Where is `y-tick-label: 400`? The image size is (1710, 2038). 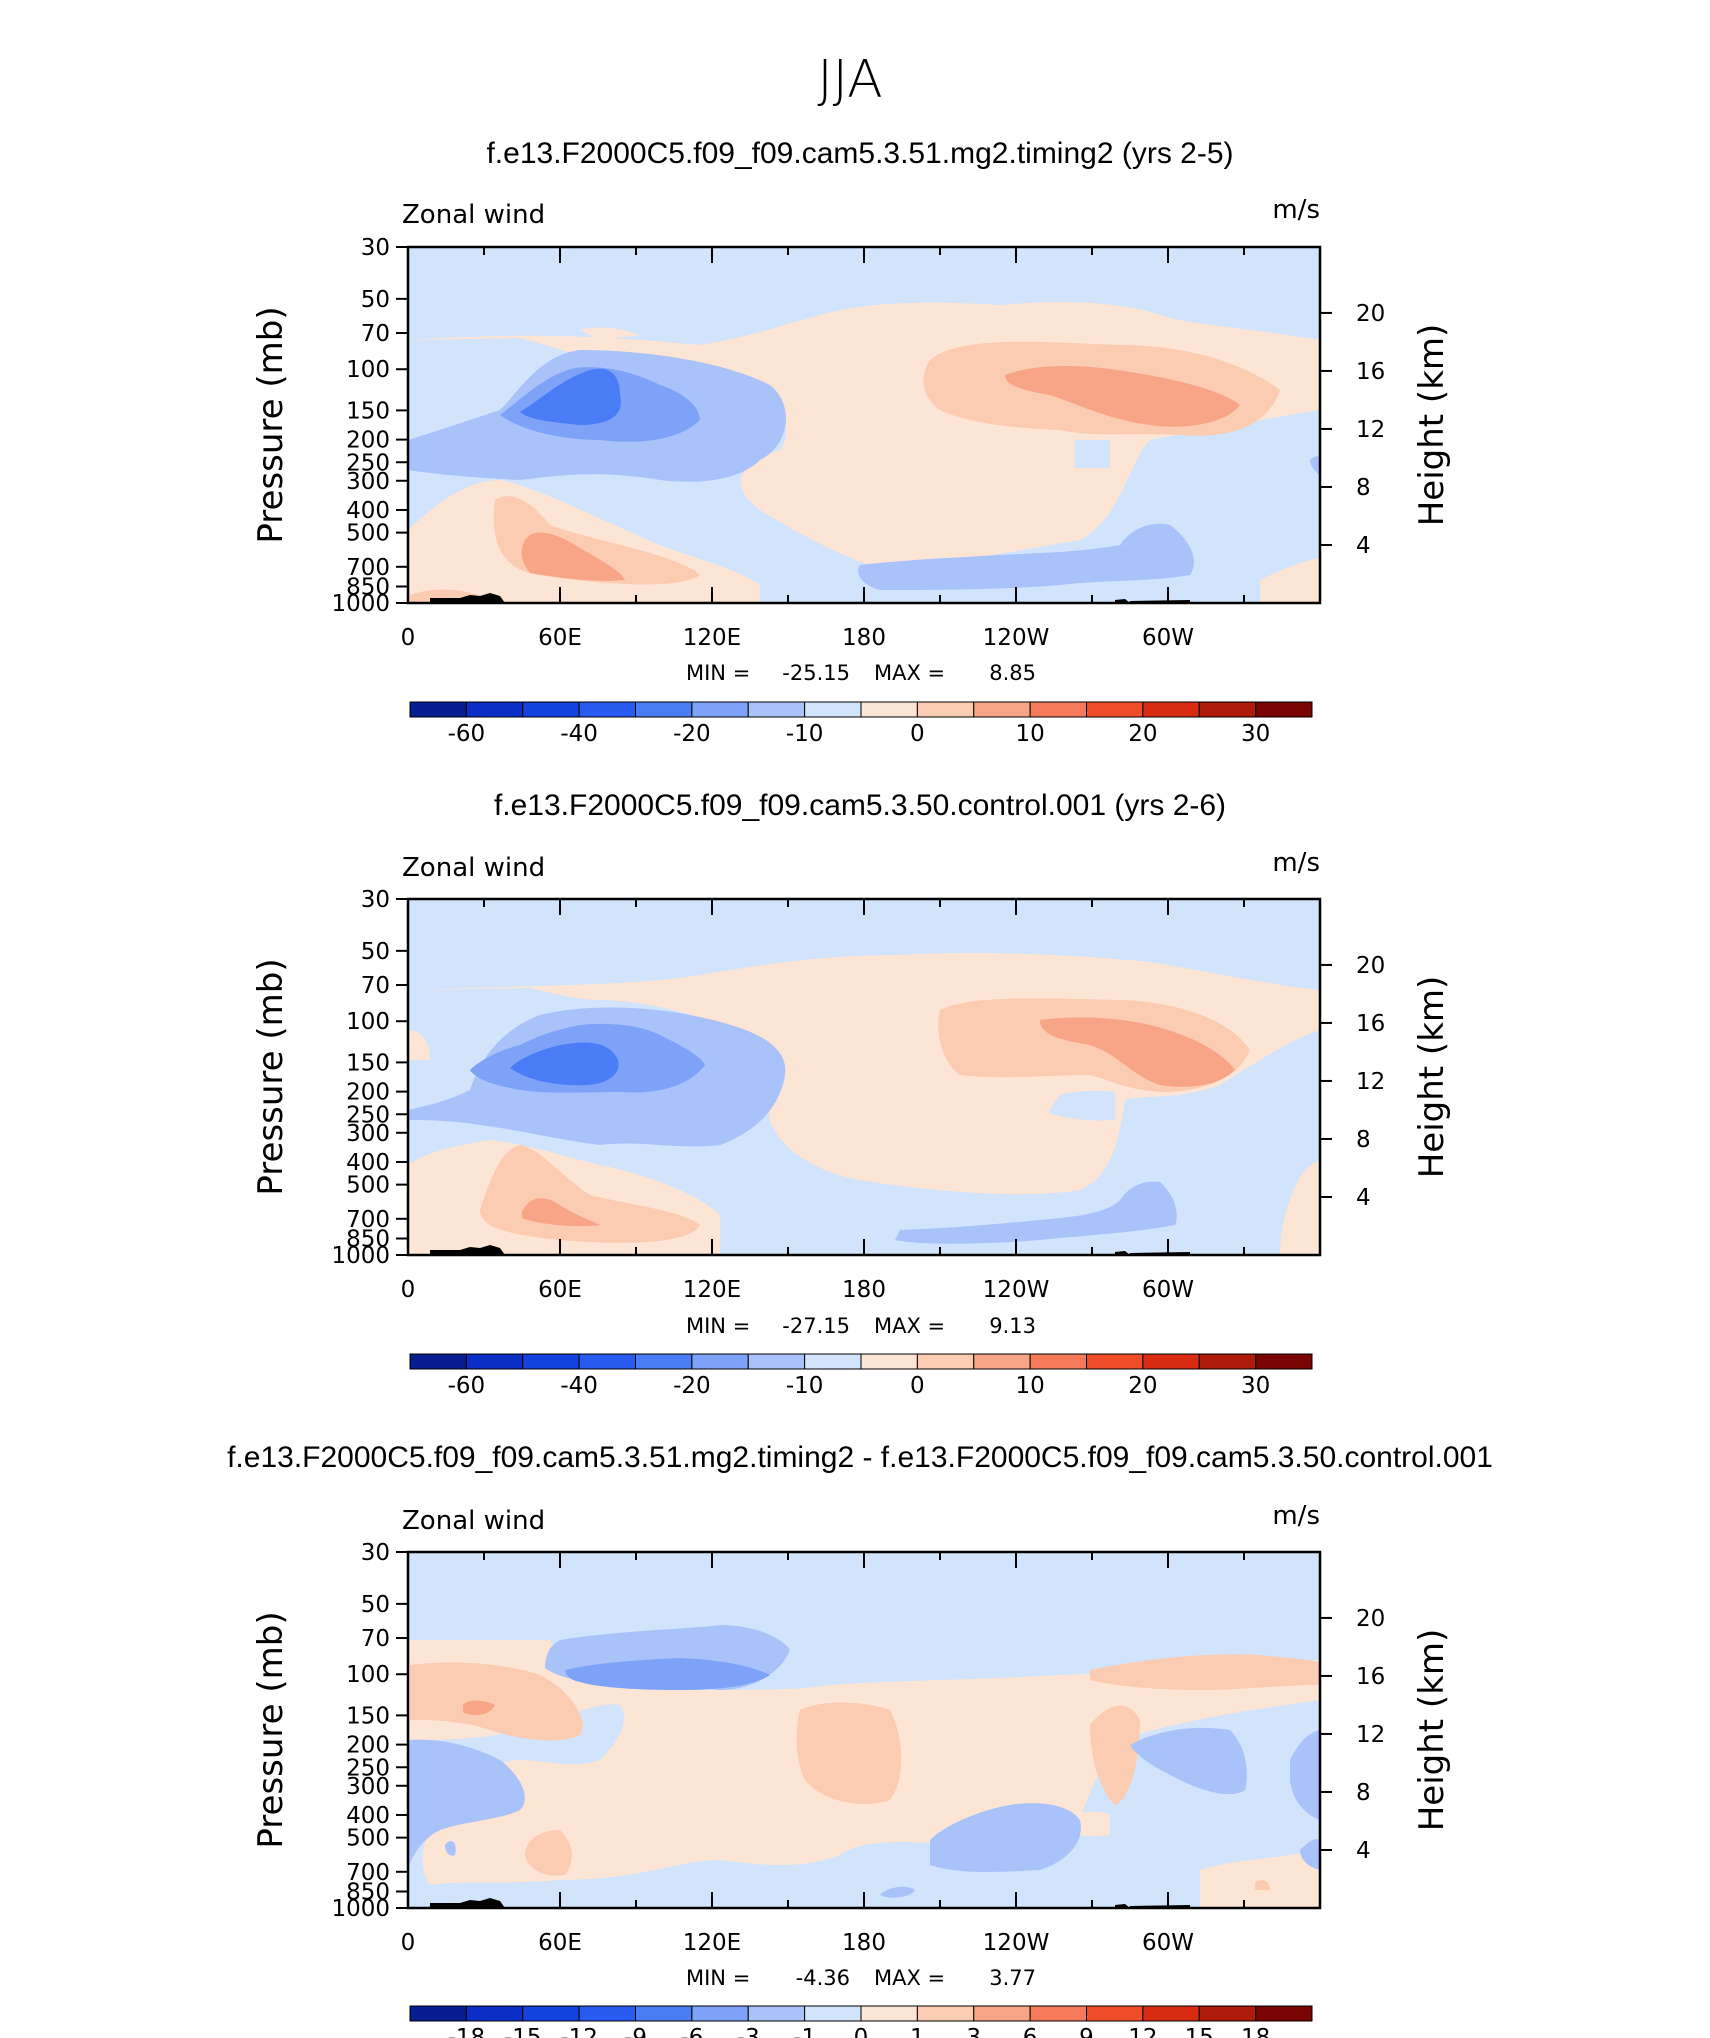 y-tick-label: 400 is located at coordinates (368, 1163).